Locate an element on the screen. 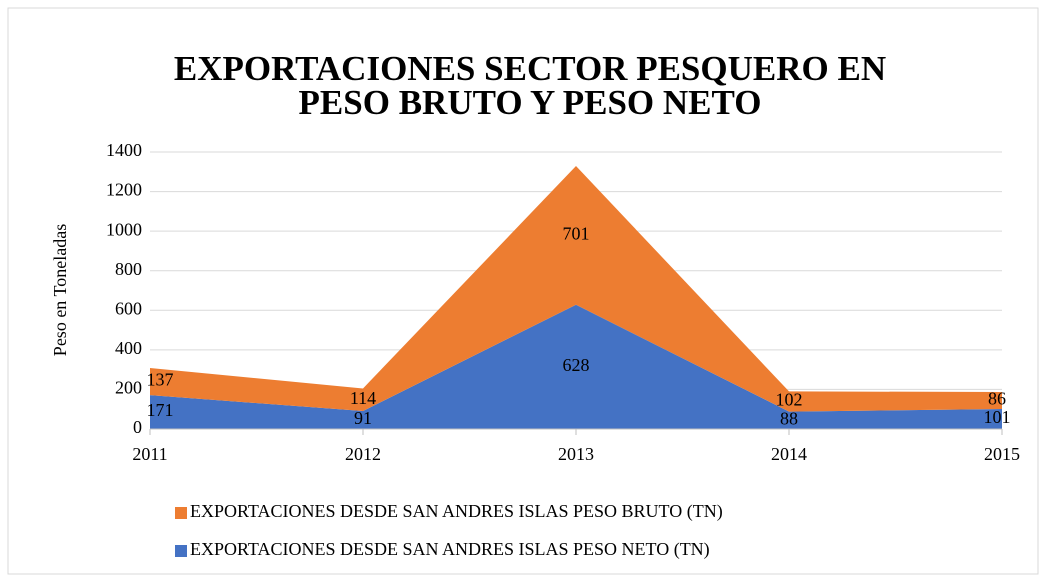  x-tick-label: 2013 is located at coordinates (576, 454).